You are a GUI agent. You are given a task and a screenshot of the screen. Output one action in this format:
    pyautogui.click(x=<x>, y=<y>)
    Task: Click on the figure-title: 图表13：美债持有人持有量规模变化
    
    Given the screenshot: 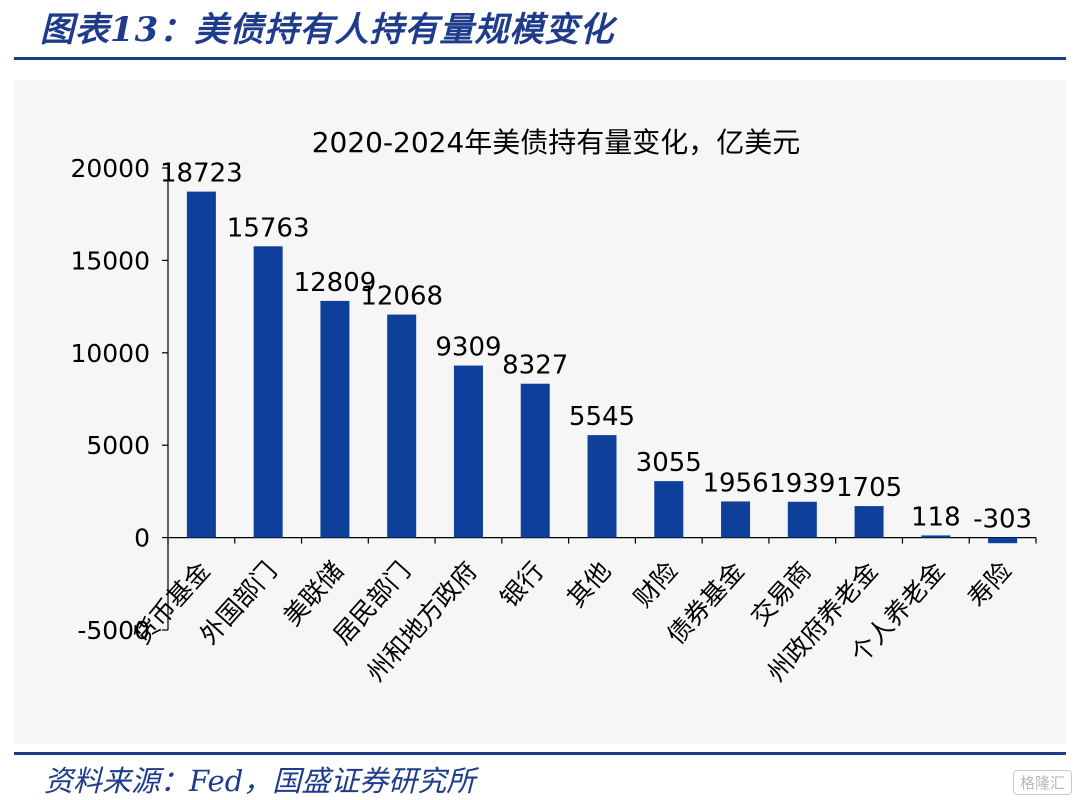 What is the action you would take?
    pyautogui.click(x=327, y=30)
    